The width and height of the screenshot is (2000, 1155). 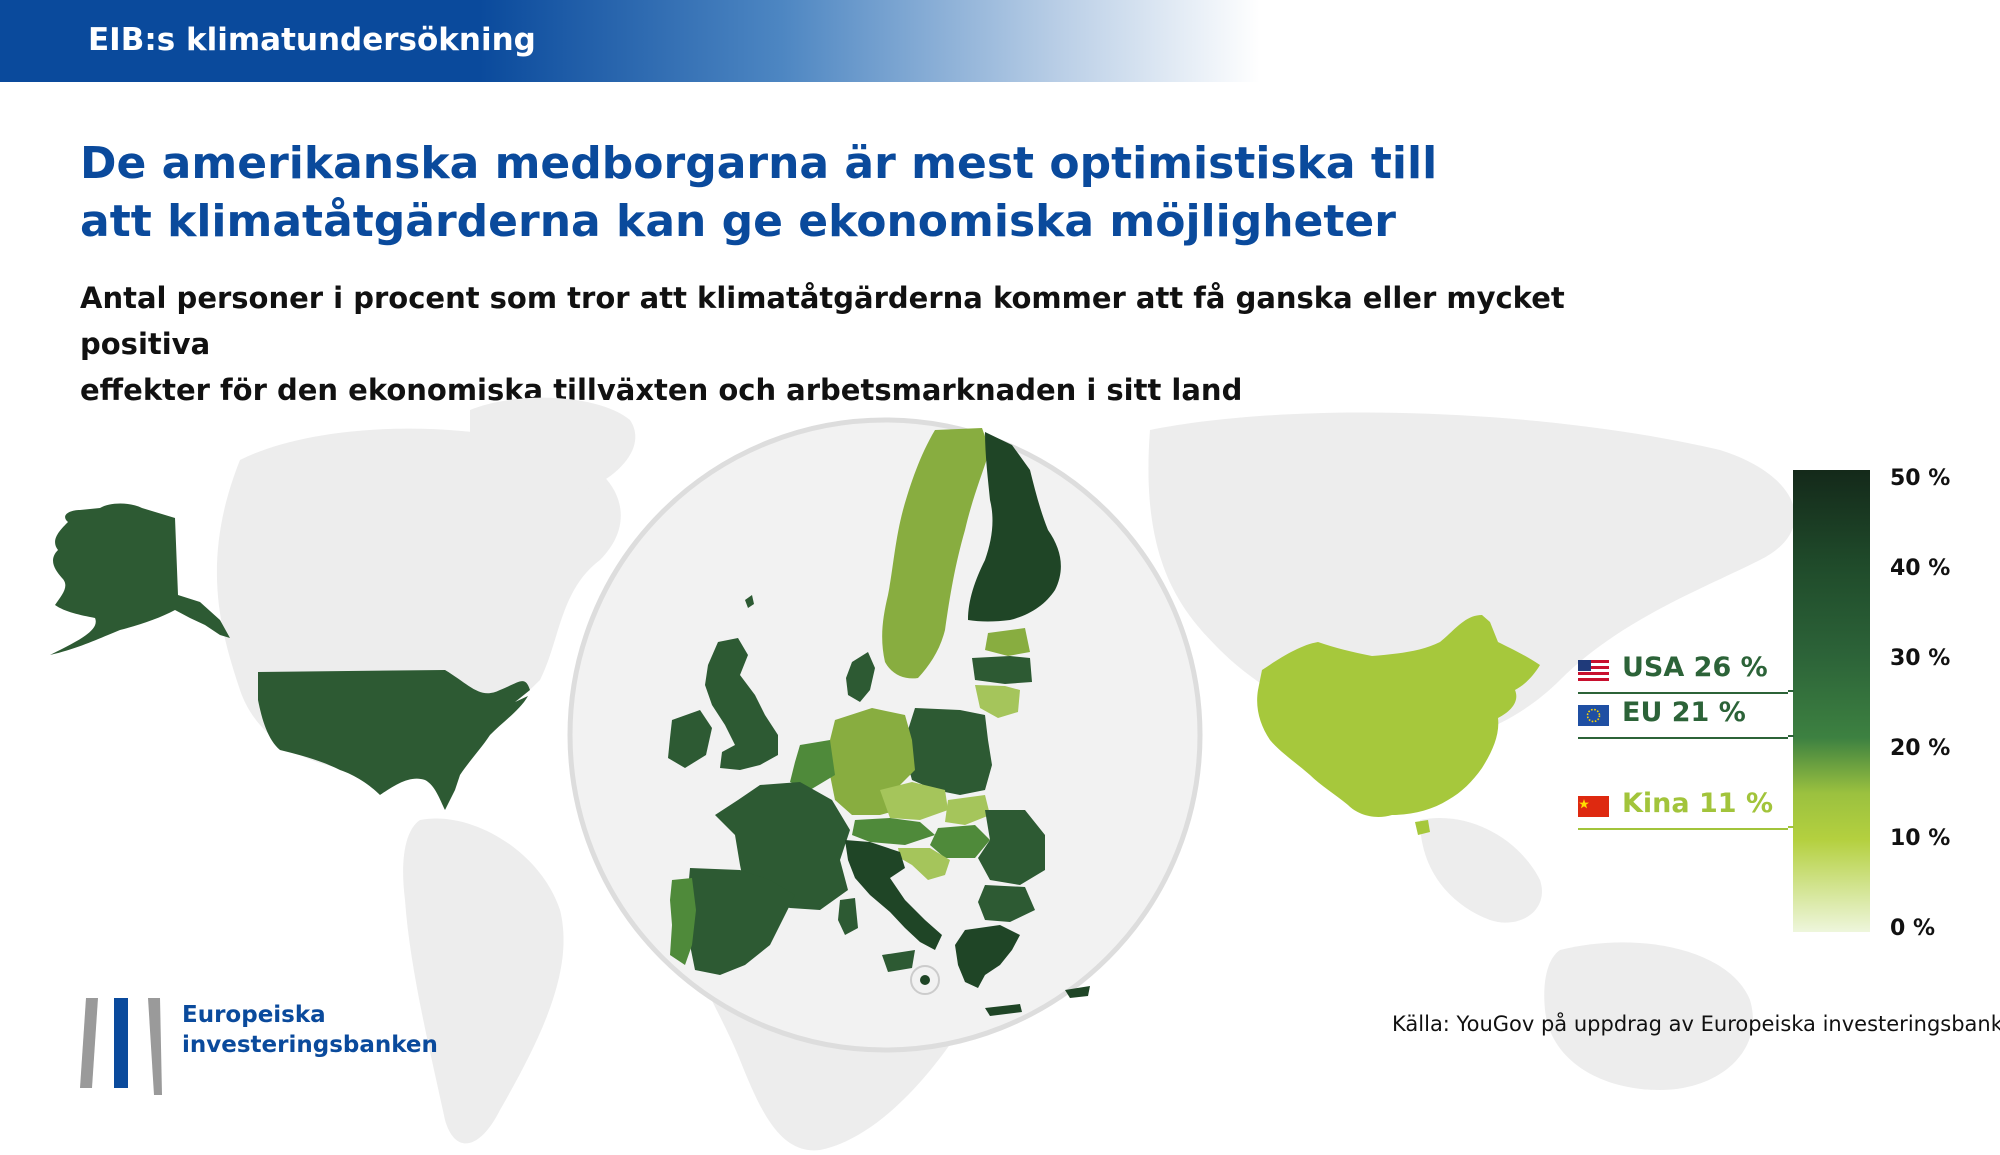 What do you see at coordinates (893, 831) in the screenshot?
I see `austria` at bounding box center [893, 831].